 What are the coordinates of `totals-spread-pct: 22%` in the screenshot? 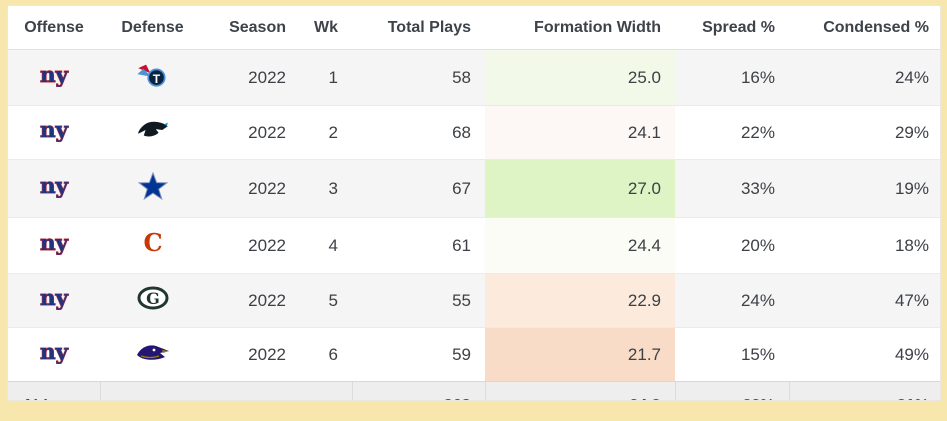 It's located at (731, 390).